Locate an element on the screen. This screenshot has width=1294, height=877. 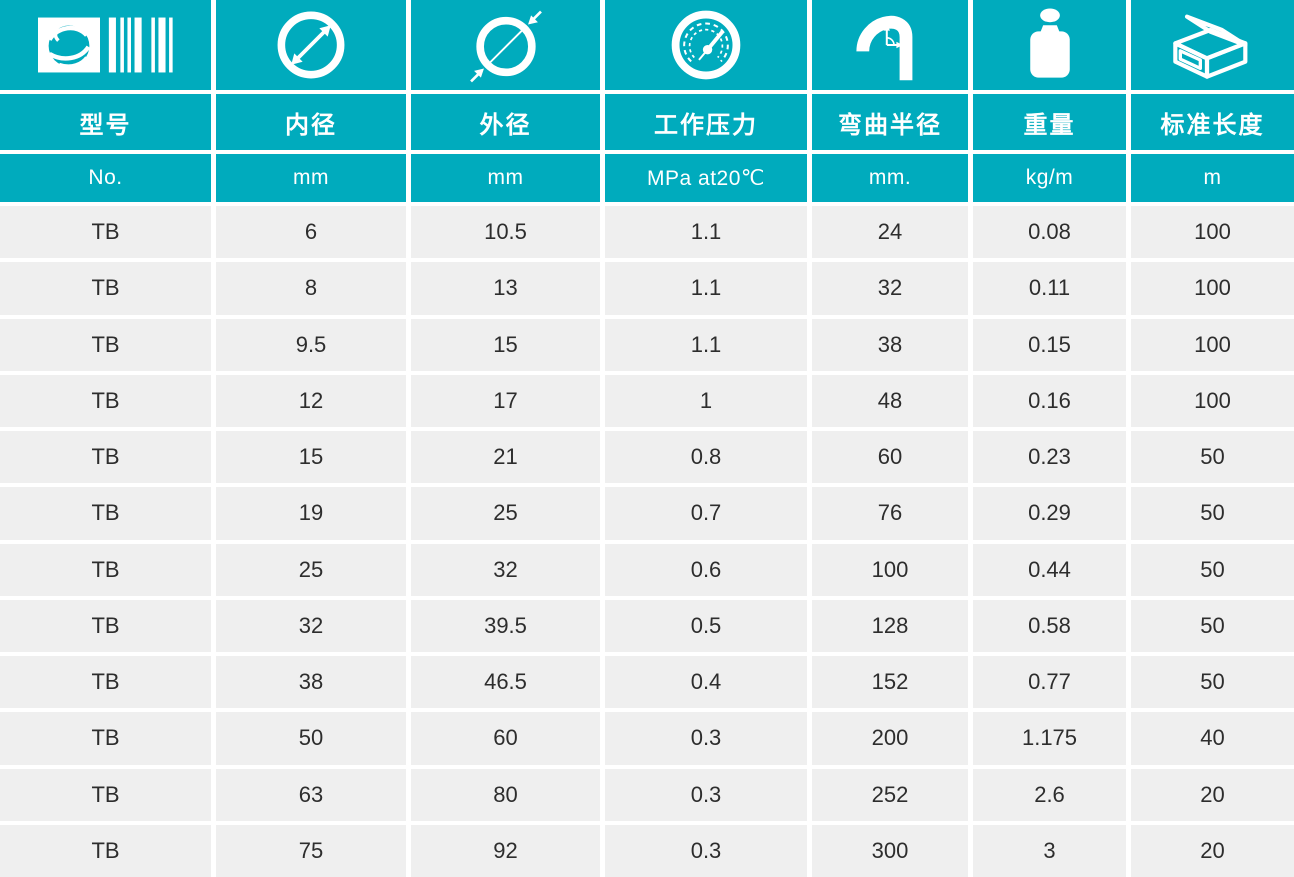
spec-cell-working-pressure: 0.4 is located at coordinates (706, 682).